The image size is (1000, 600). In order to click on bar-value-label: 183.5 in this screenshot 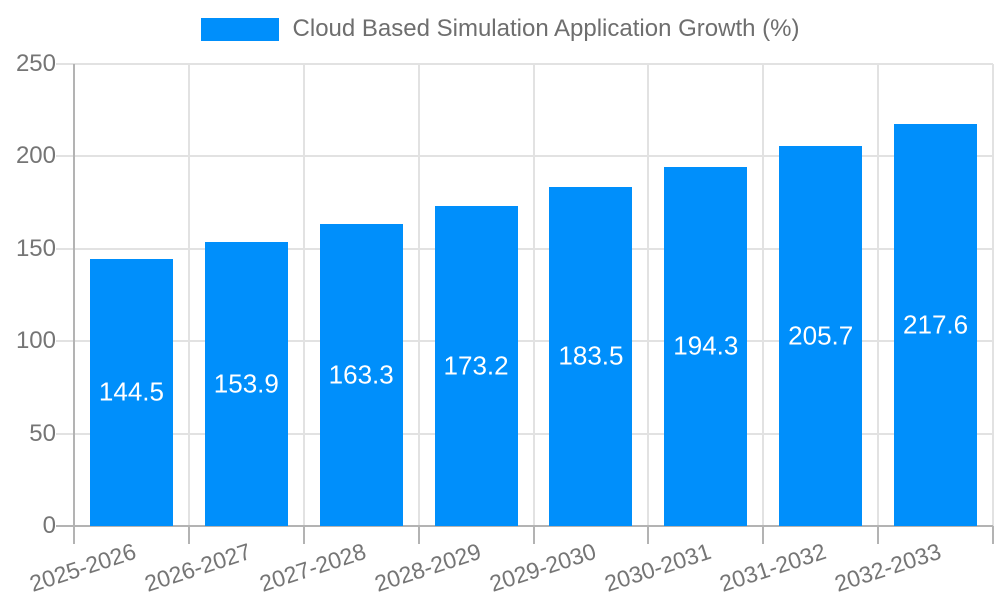, I will do `click(591, 355)`.